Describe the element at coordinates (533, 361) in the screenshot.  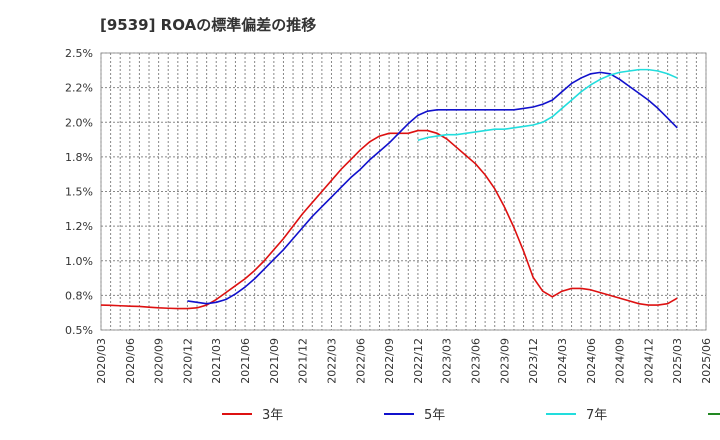
I see `x-tick-label: 2023/12` at that location.